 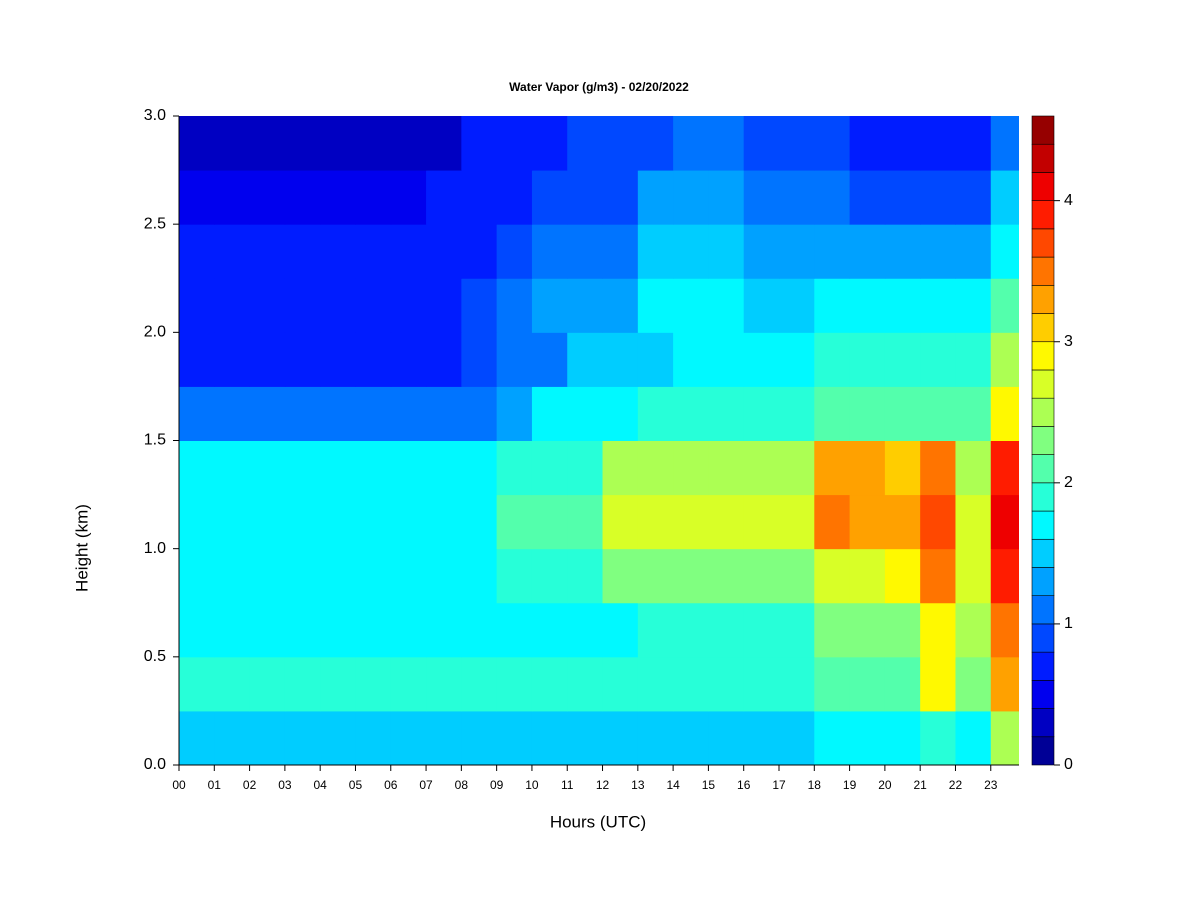 What do you see at coordinates (155, 223) in the screenshot?
I see `y-tick-label: 2.5` at bounding box center [155, 223].